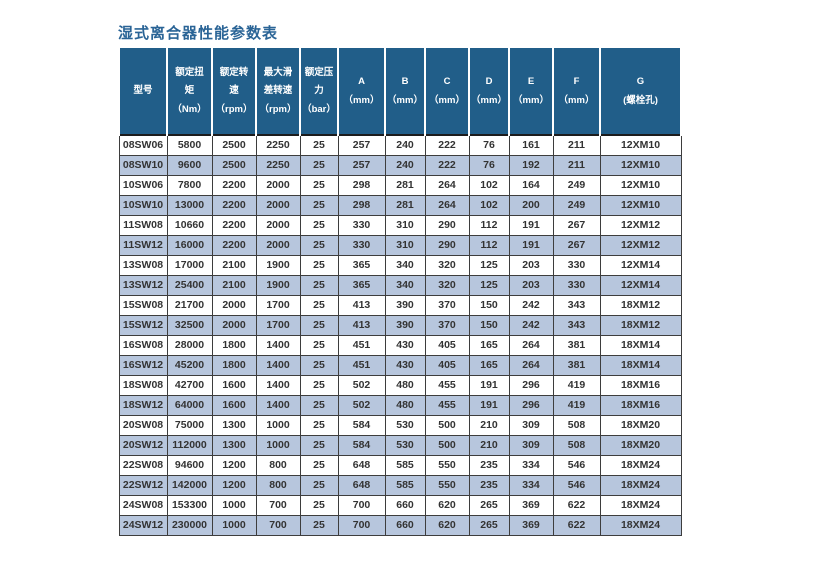 The height and width of the screenshot is (585, 830). Describe the element at coordinates (189, 225) in the screenshot. I see `table-cell: 10660` at that location.